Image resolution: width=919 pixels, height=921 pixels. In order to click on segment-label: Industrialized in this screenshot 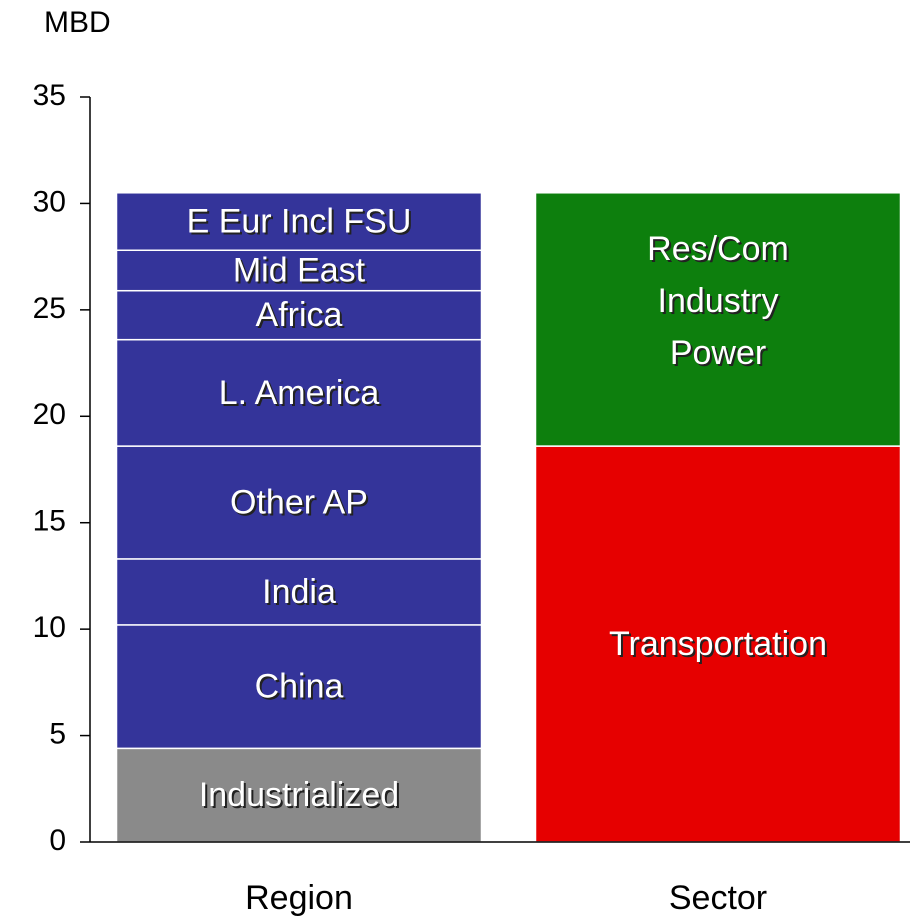, I will do `click(299, 795)`.